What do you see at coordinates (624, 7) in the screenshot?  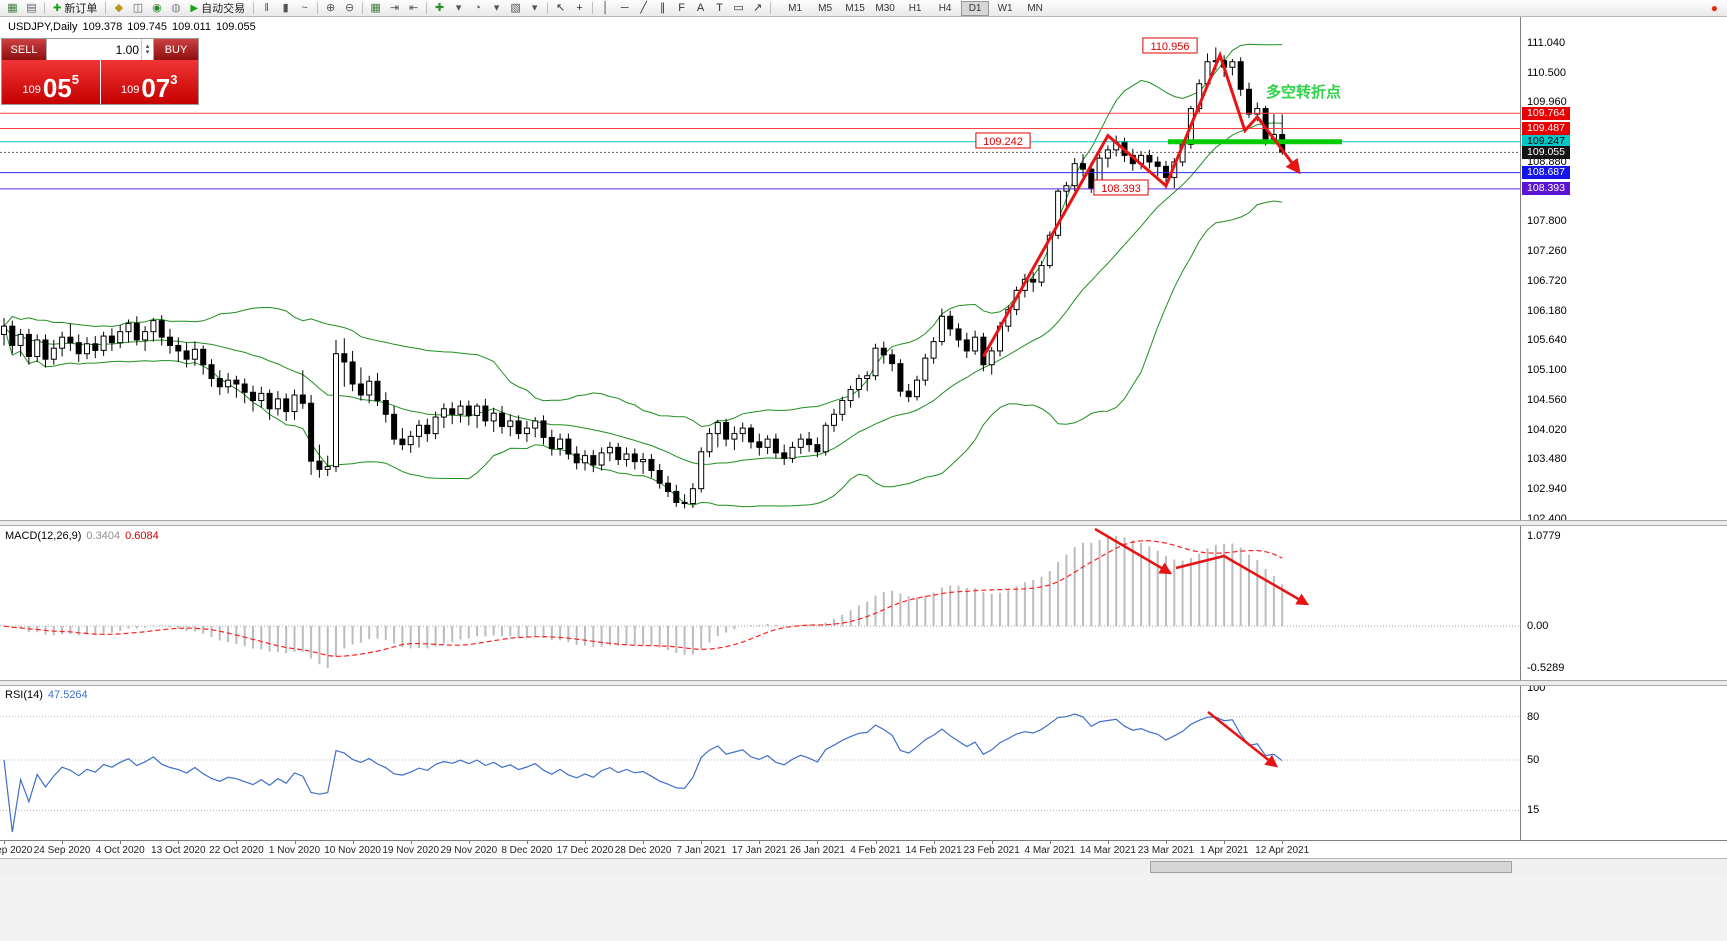 I see `horizontal-line-icon: ─` at bounding box center [624, 7].